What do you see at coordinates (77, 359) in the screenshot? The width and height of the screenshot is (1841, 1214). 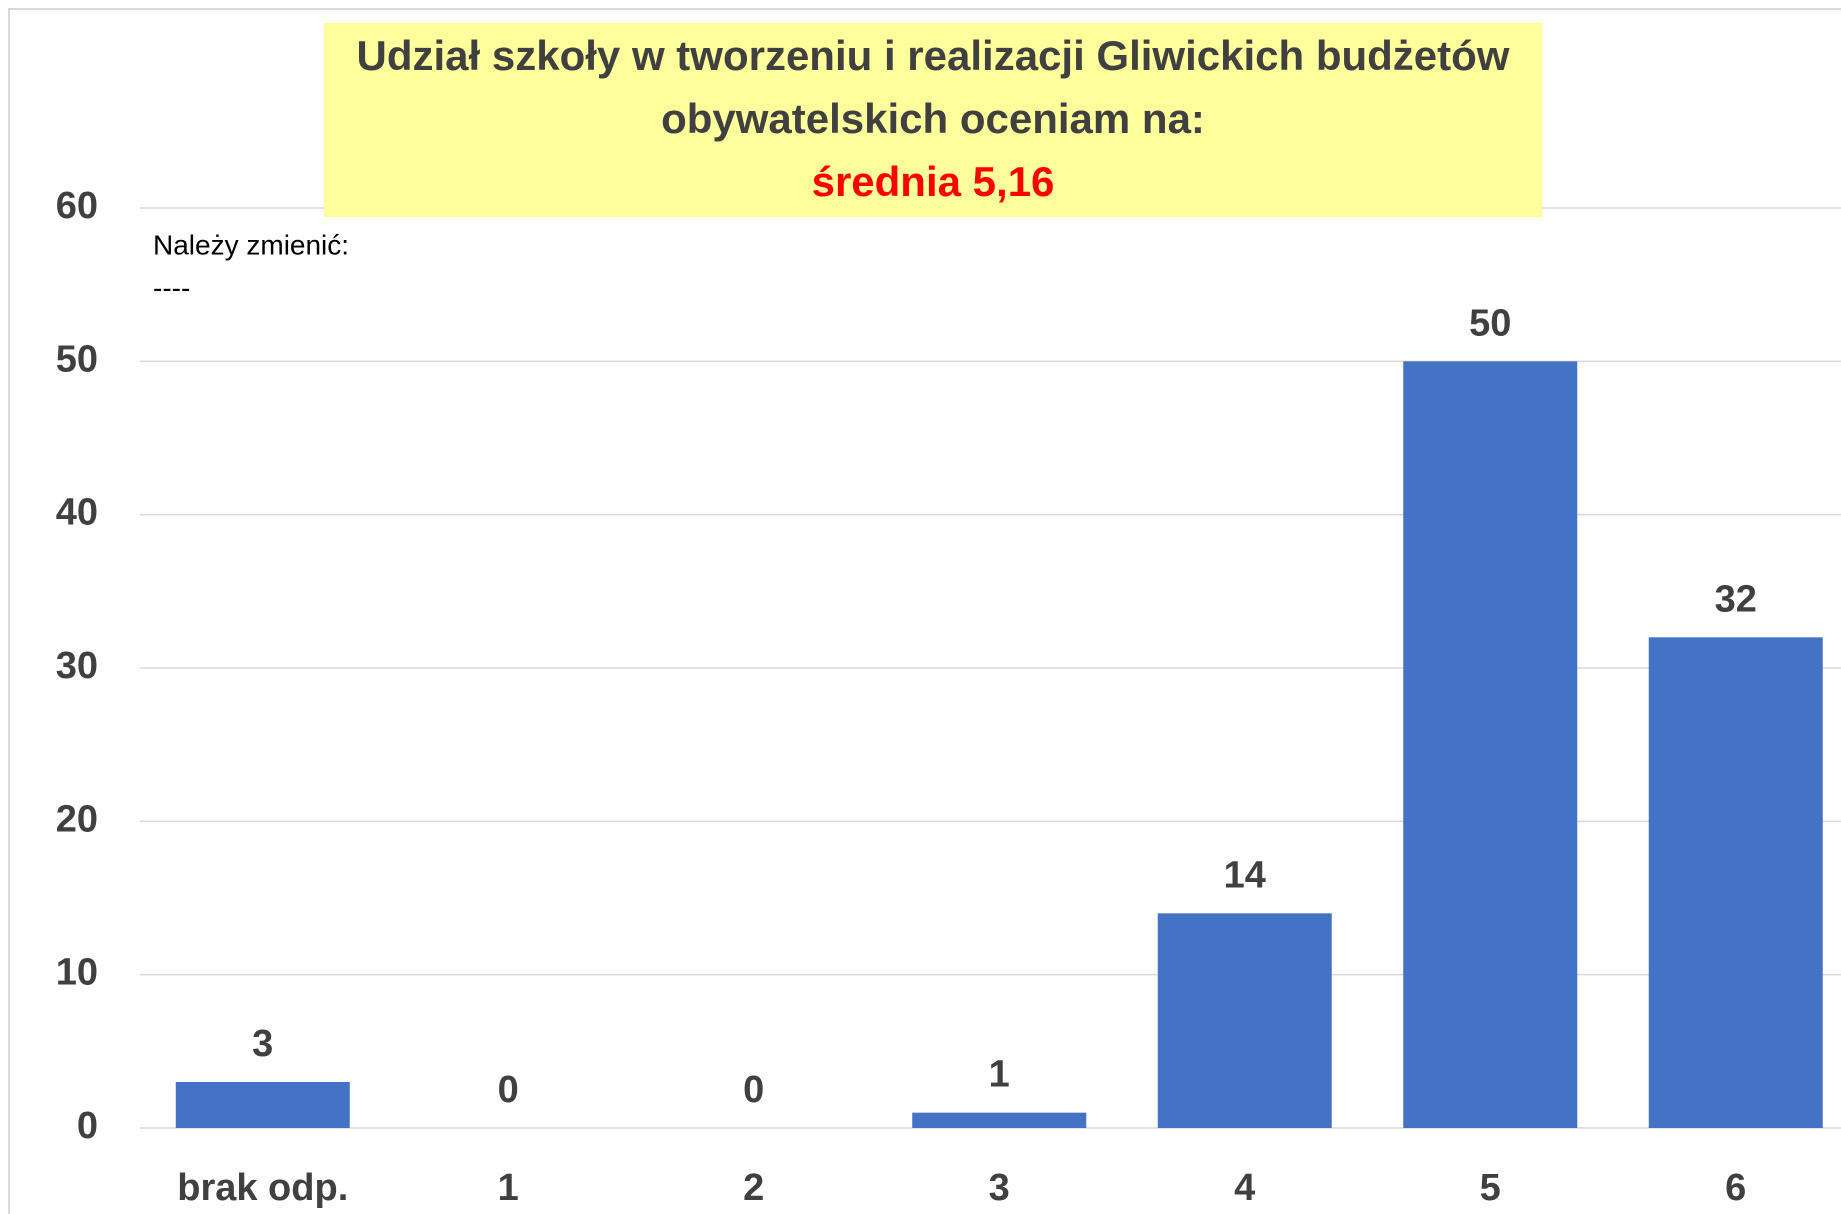 I see `y-tick-label: 50` at bounding box center [77, 359].